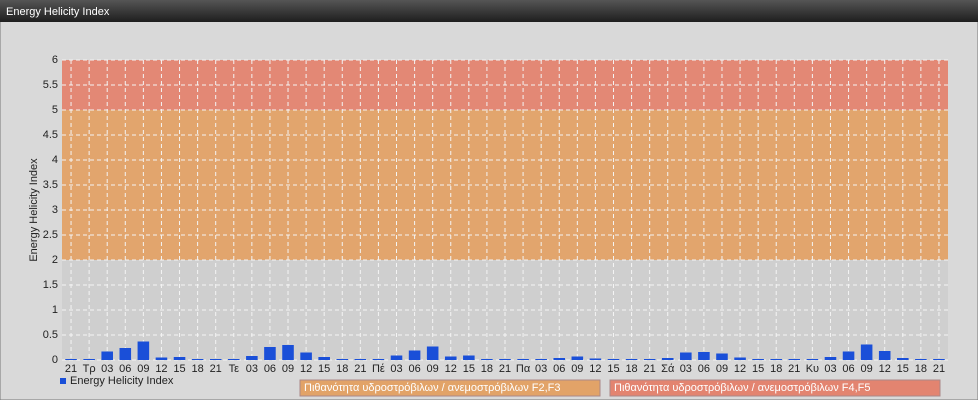 This screenshot has height=400, width=978. Describe the element at coordinates (55, 210) in the screenshot. I see `y-tick-label: 3` at that location.